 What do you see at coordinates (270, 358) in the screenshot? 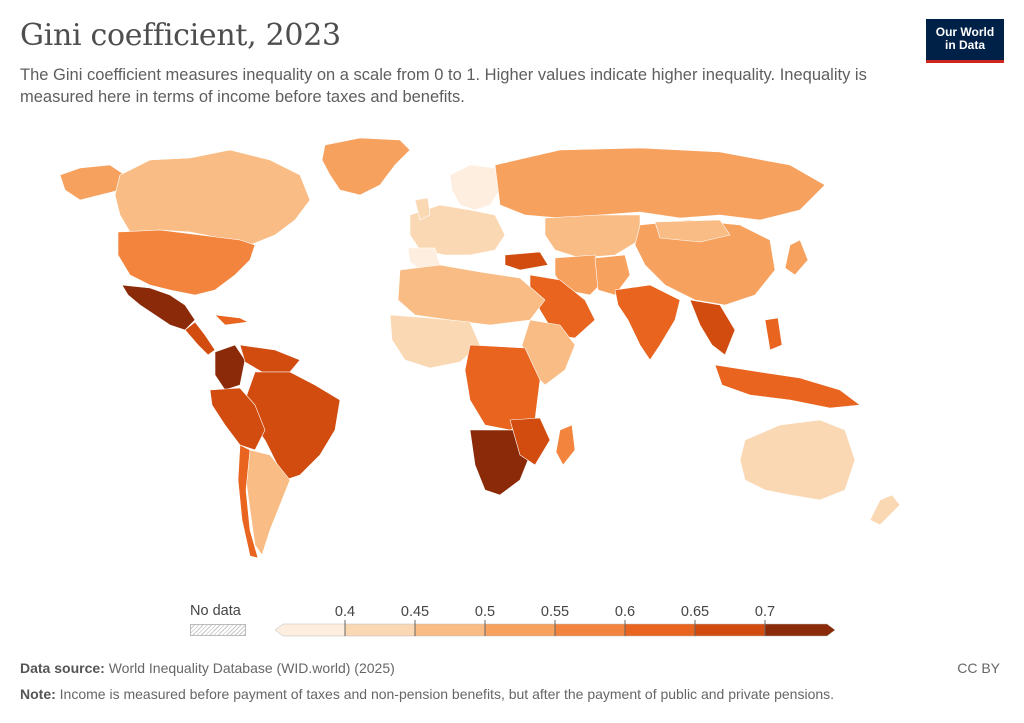
I see `region-venezuela-guianas` at bounding box center [270, 358].